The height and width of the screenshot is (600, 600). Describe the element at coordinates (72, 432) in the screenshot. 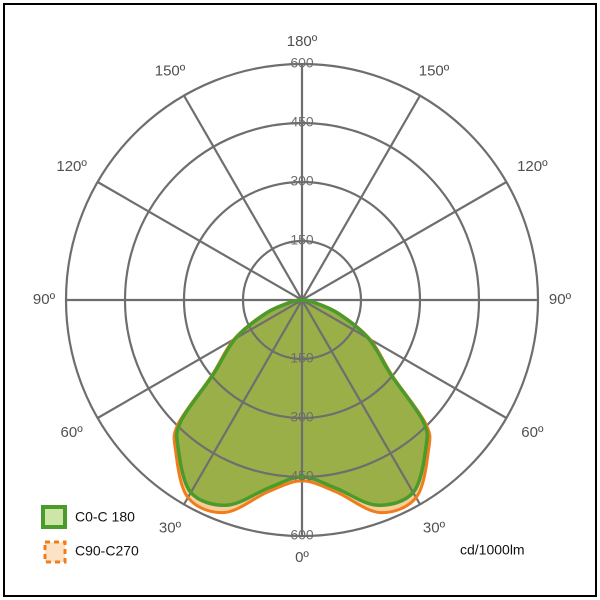

I see `angle-label-lower-left: 60º` at that location.